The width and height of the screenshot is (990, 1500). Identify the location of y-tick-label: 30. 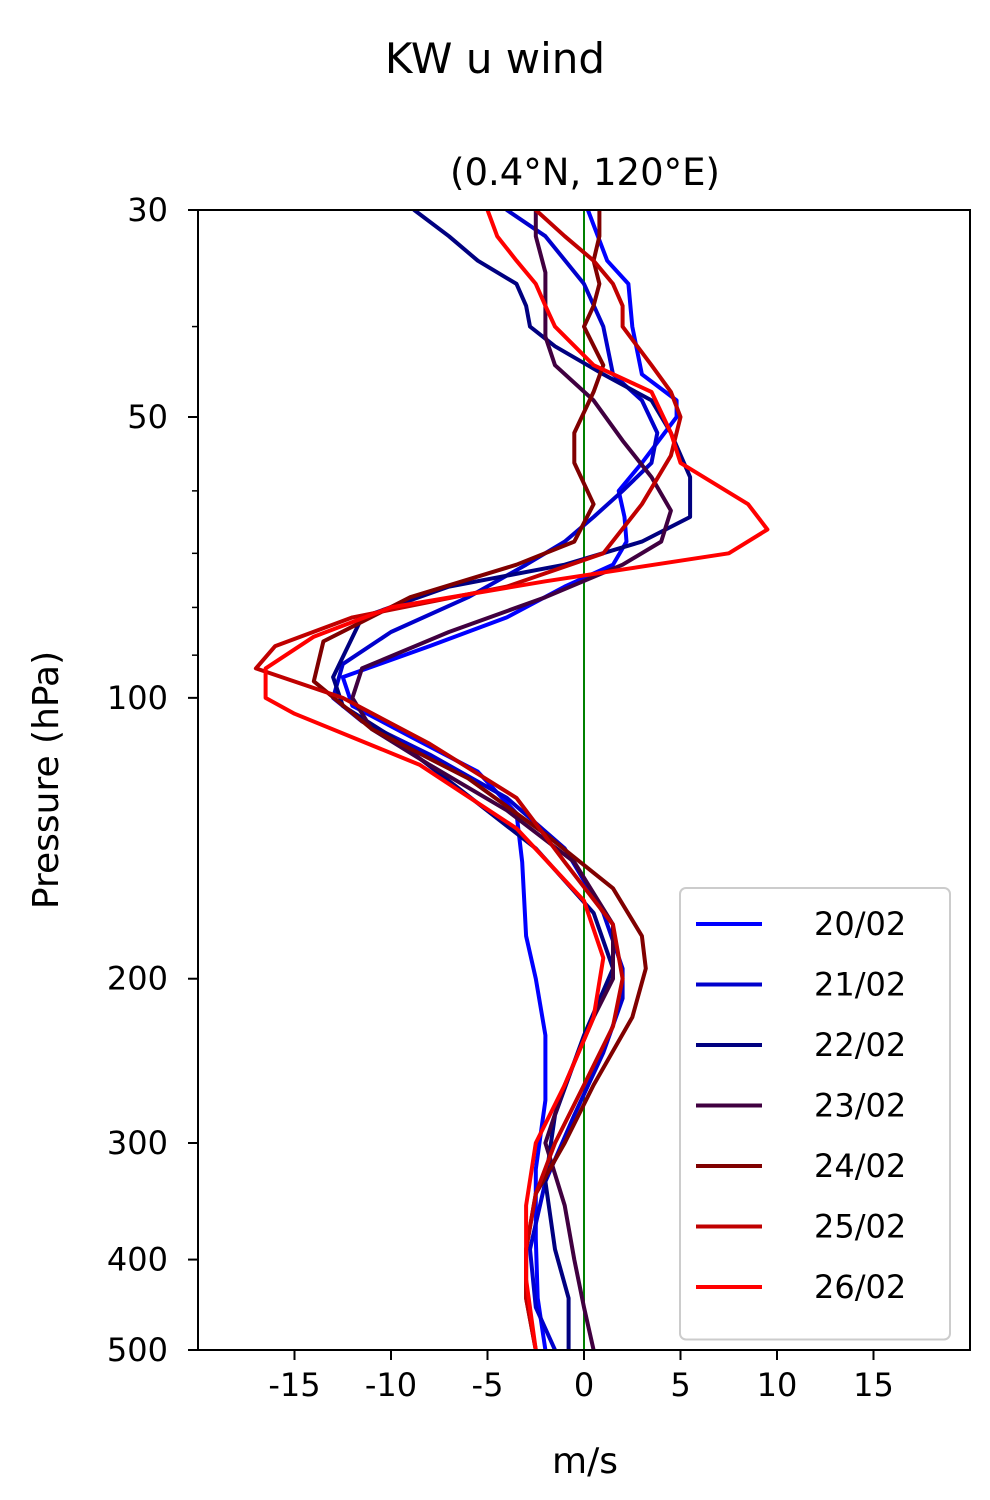
(147, 210).